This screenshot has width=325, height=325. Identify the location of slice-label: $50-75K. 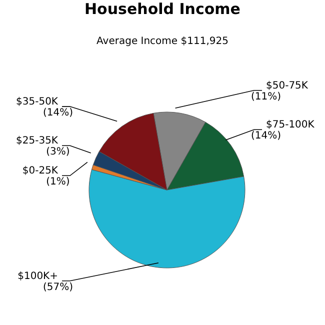
(287, 86).